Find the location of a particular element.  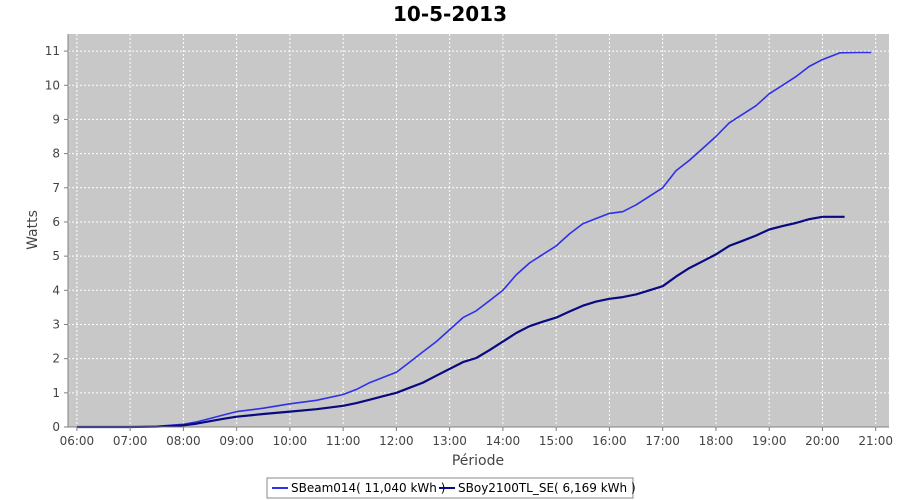

x-tick-label: 09:00 is located at coordinates (236, 441).